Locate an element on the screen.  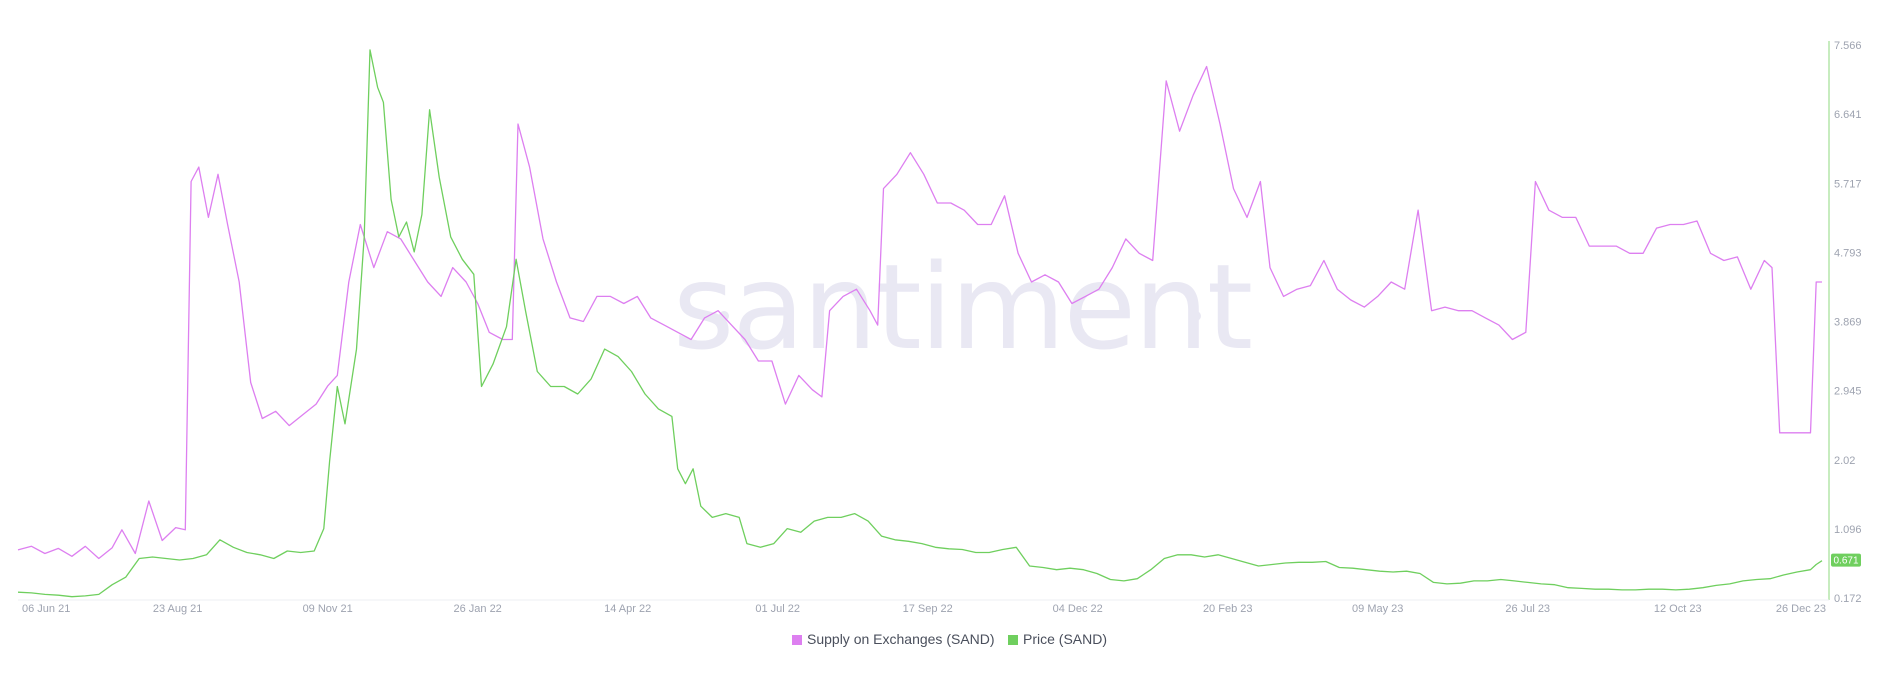
y-tick-label: 4.793 is located at coordinates (1848, 253).